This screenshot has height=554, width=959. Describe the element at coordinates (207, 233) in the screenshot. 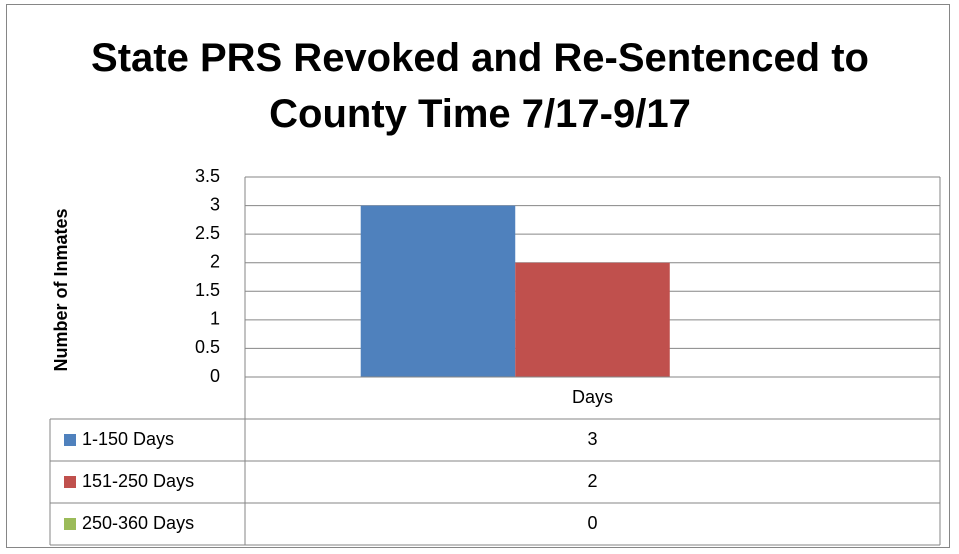

I see `y-tick-label: 2.5` at that location.